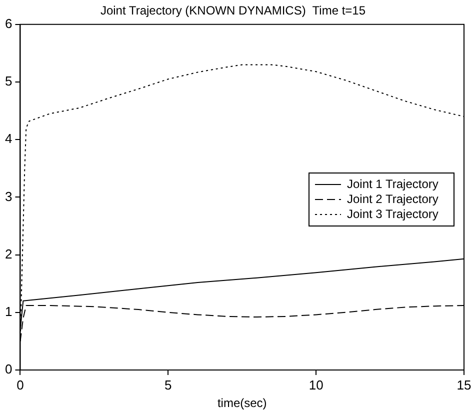 The height and width of the screenshot is (411, 476). I want to click on legend-label: Joint 3 Trajectory, so click(392, 213).